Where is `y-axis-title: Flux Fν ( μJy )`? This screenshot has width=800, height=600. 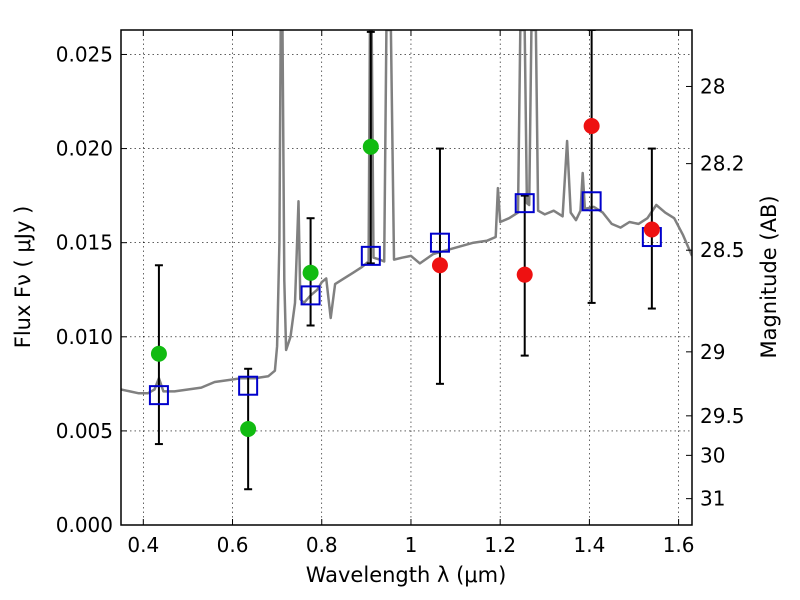 y-axis-title: Flux Fν ( μJy ) is located at coordinates (23, 277).